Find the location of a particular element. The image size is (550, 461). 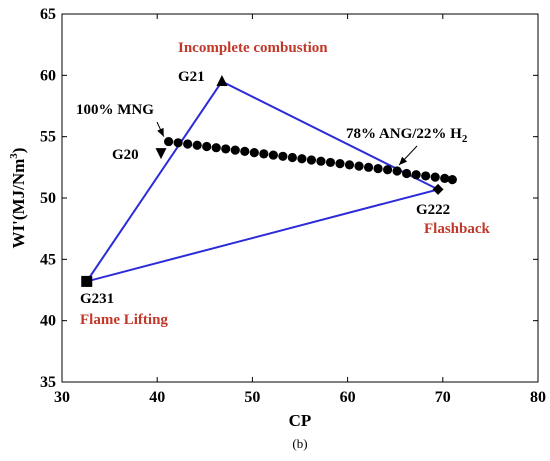

y-tick-label: 50 is located at coordinates (48, 198).